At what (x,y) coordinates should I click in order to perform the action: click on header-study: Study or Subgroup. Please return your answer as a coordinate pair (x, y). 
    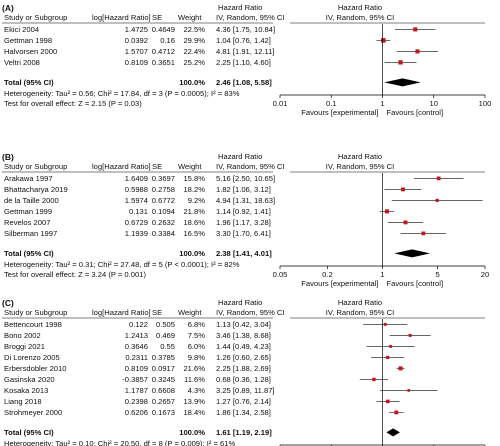
    Looking at the image, I should click on (35, 312).